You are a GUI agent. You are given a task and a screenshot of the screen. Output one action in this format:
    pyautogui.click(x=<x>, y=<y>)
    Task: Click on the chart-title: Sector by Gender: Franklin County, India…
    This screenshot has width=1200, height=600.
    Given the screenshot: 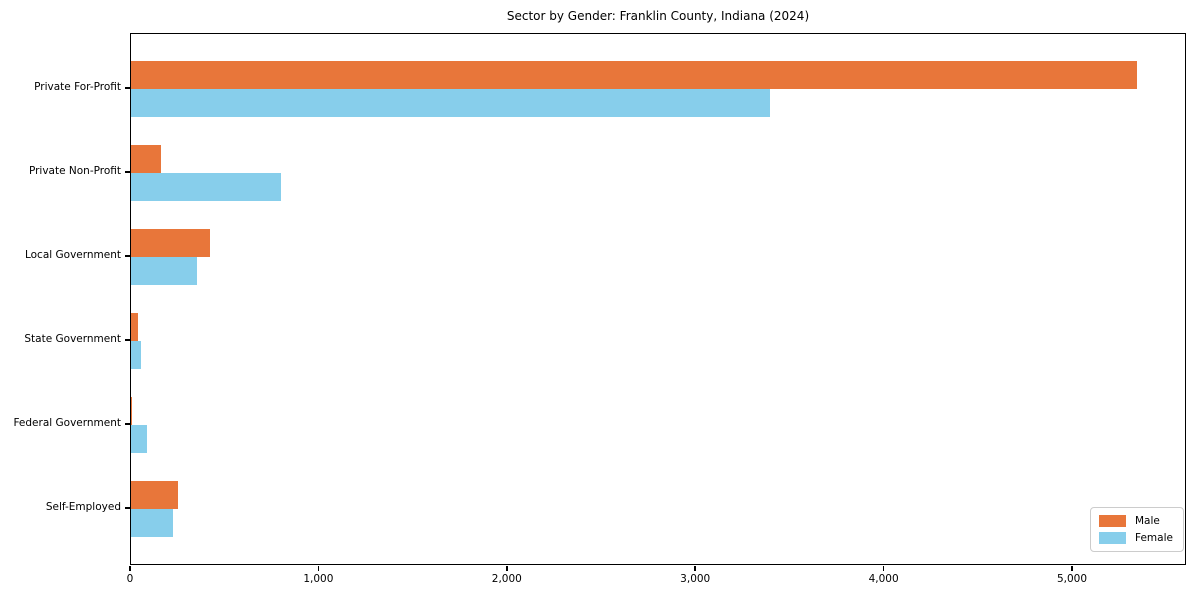 What is the action you would take?
    pyautogui.click(x=658, y=16)
    